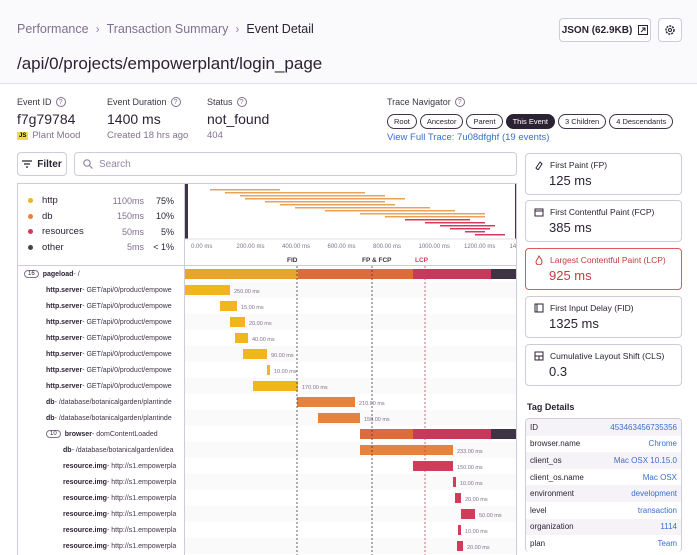  What do you see at coordinates (342, 247) in the screenshot?
I see `minimap-tick-label: 600.00 ms` at bounding box center [342, 247].